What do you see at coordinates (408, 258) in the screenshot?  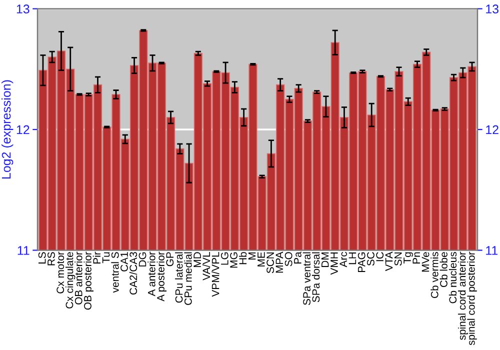 I see `x-tick-label: Tg` at bounding box center [408, 258].